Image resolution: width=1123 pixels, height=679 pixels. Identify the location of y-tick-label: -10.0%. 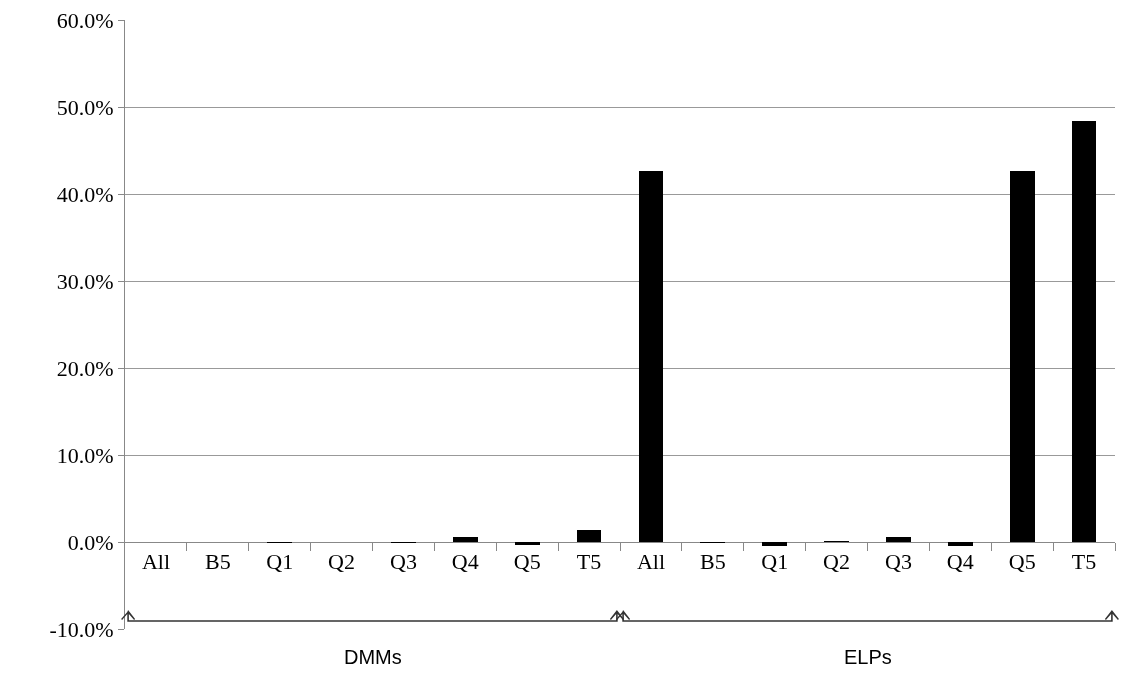
(81, 629).